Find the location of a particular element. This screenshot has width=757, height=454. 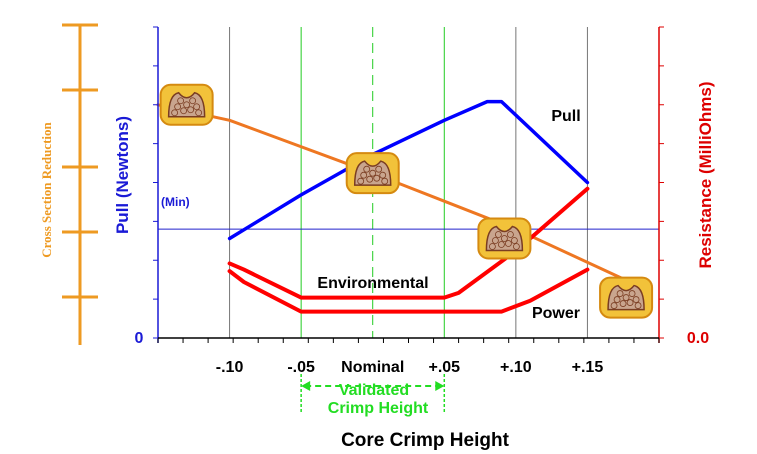

x-tick-label: +.05 is located at coordinates (444, 367).